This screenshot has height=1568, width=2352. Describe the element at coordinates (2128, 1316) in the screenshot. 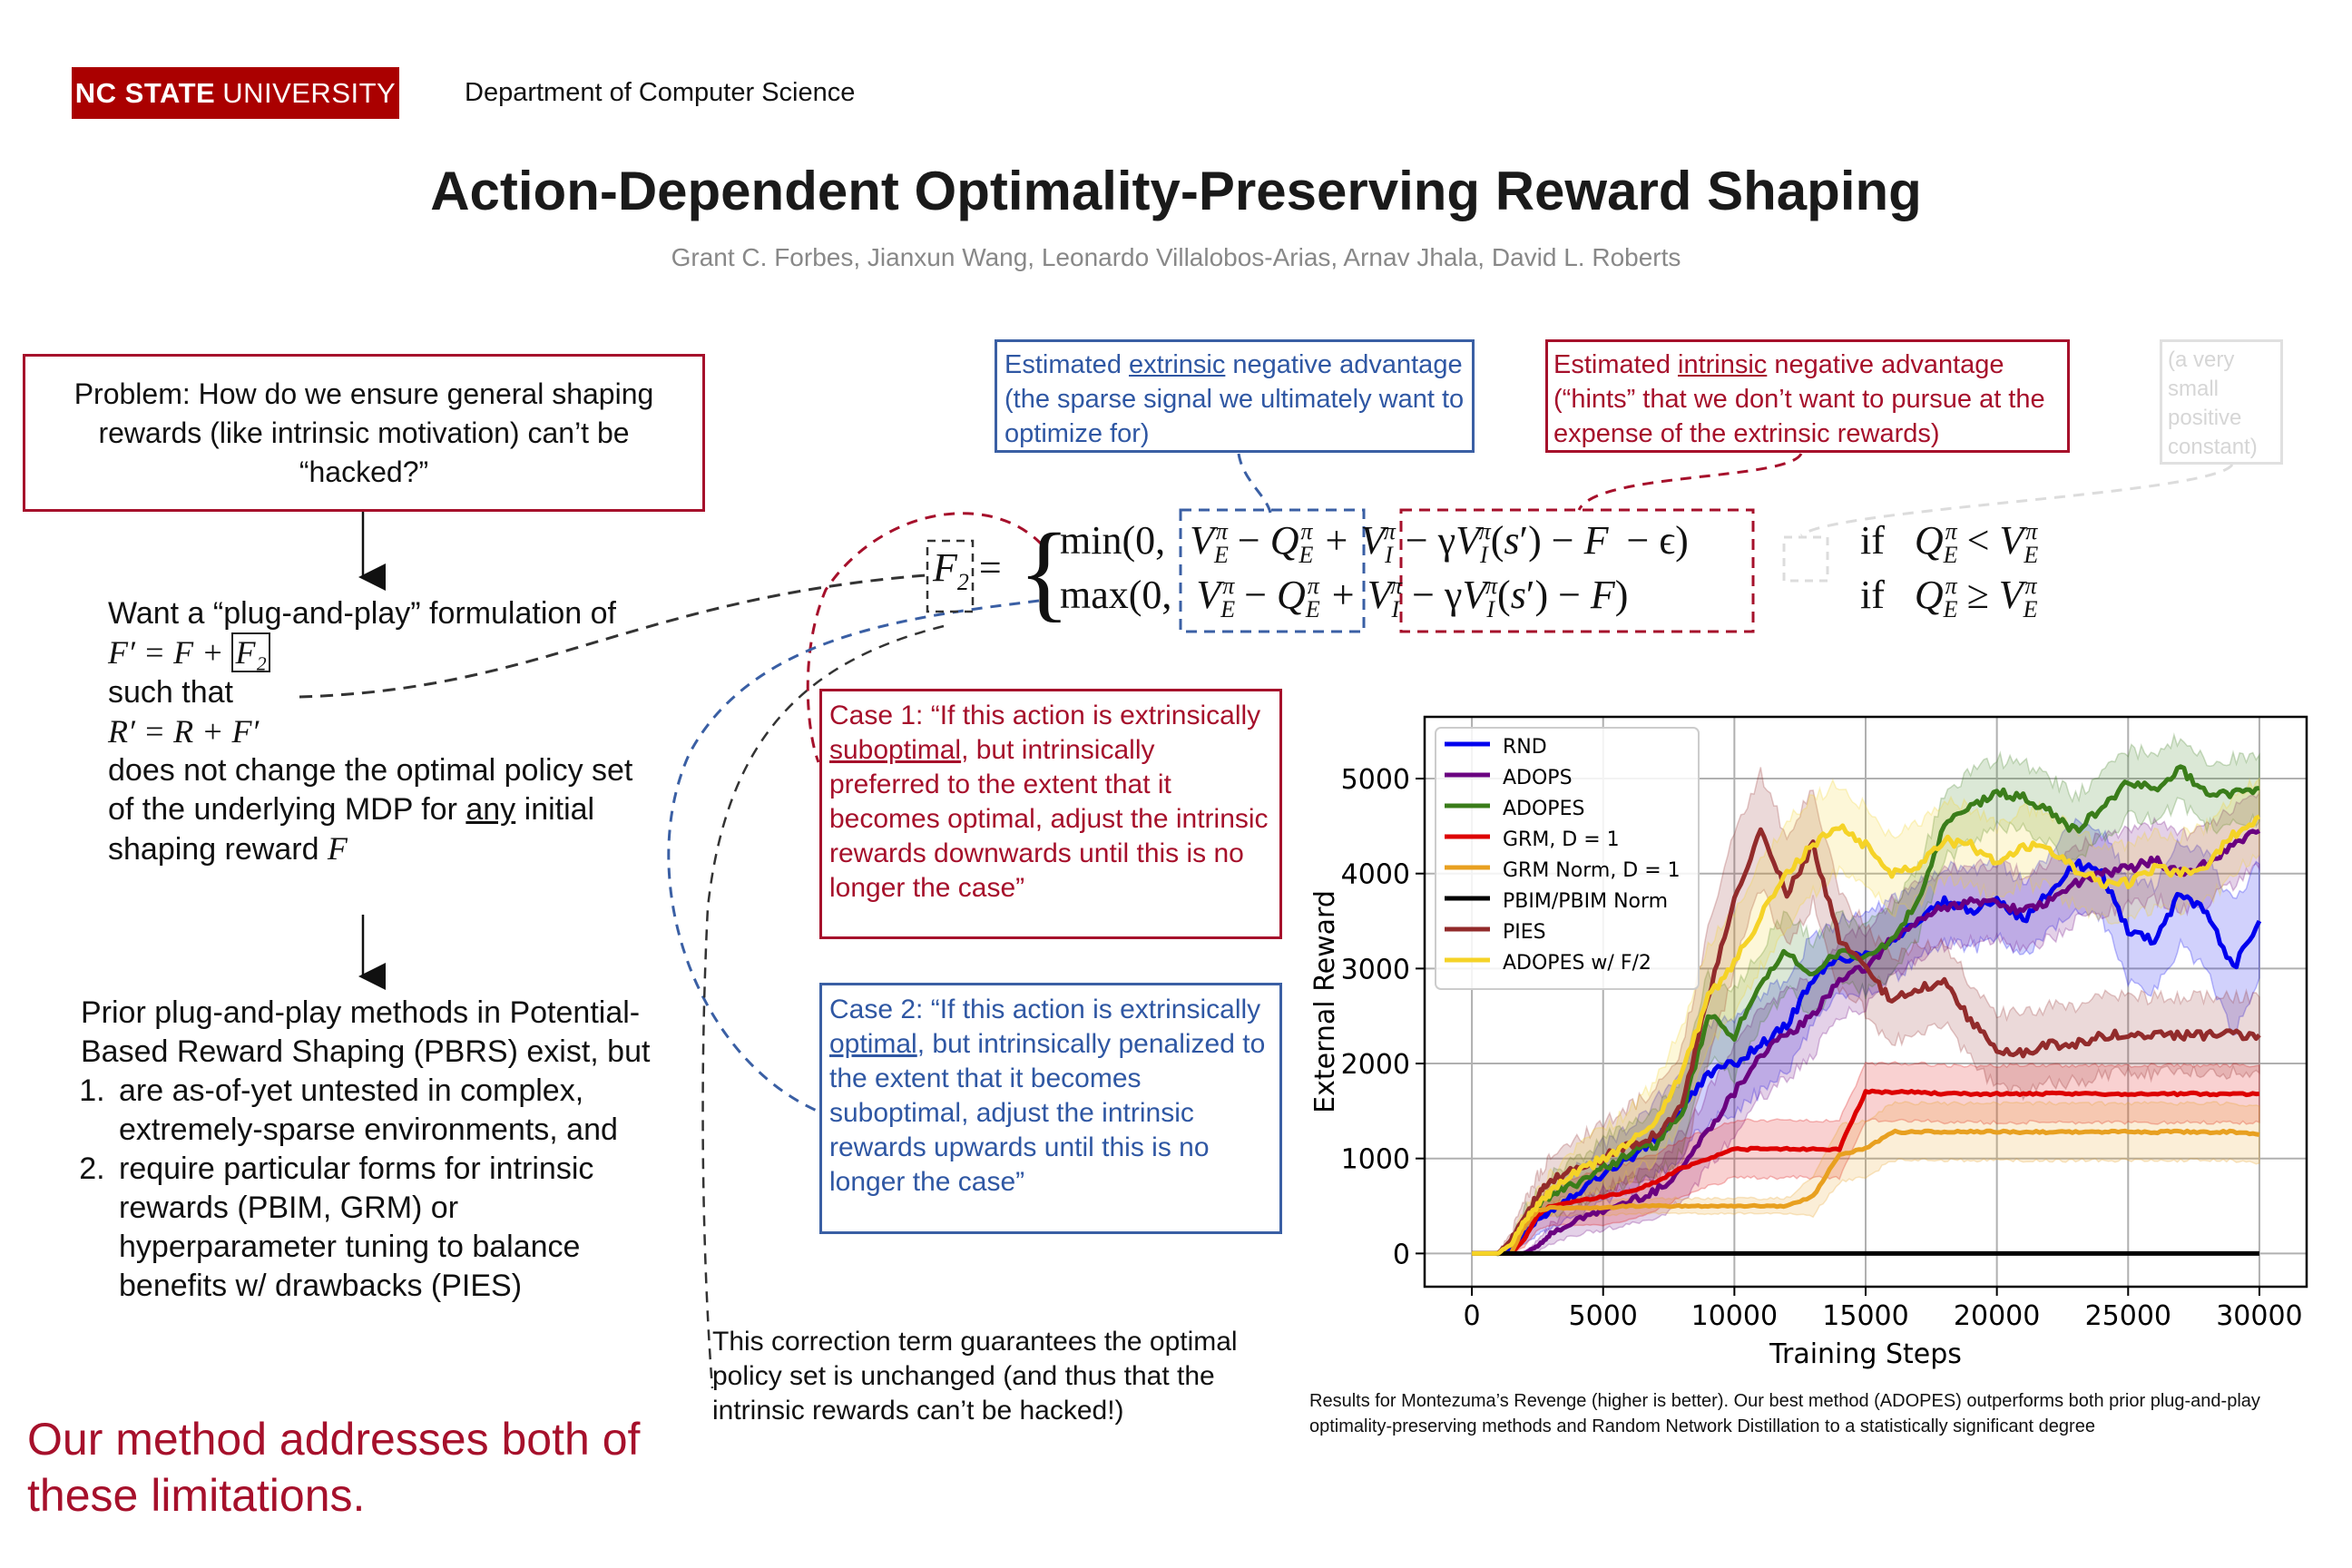

I see `x-tick-label: 25000` at that location.